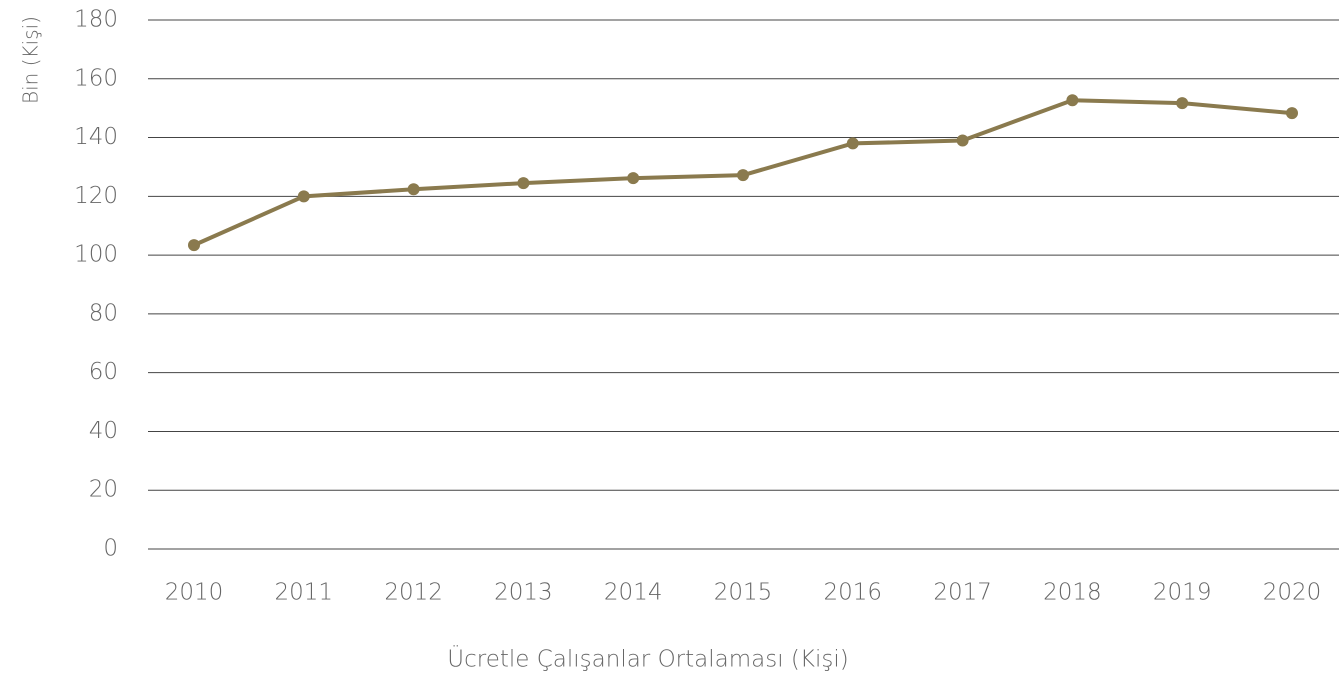  Describe the element at coordinates (31, 60) in the screenshot. I see `y-axis-label: Bin (Kişi)` at that location.